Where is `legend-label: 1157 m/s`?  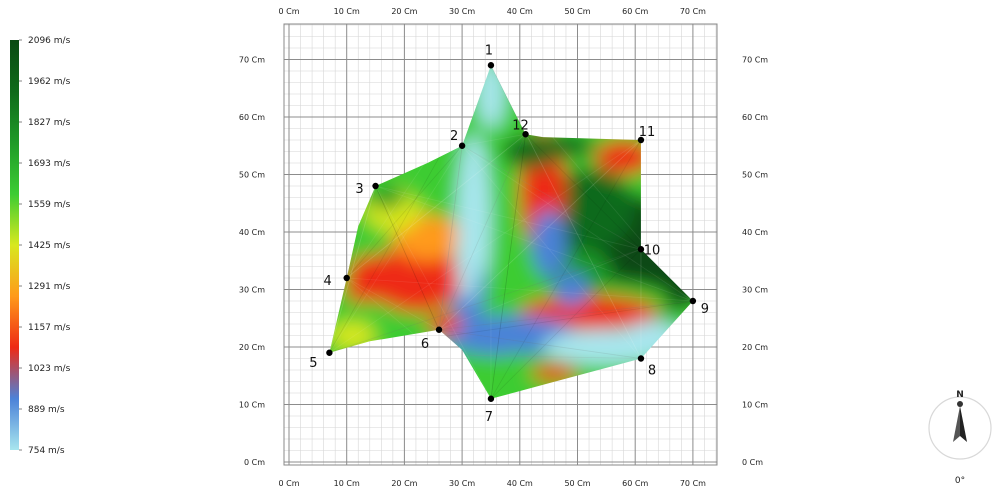 legend-label: 1157 m/s is located at coordinates (49, 328).